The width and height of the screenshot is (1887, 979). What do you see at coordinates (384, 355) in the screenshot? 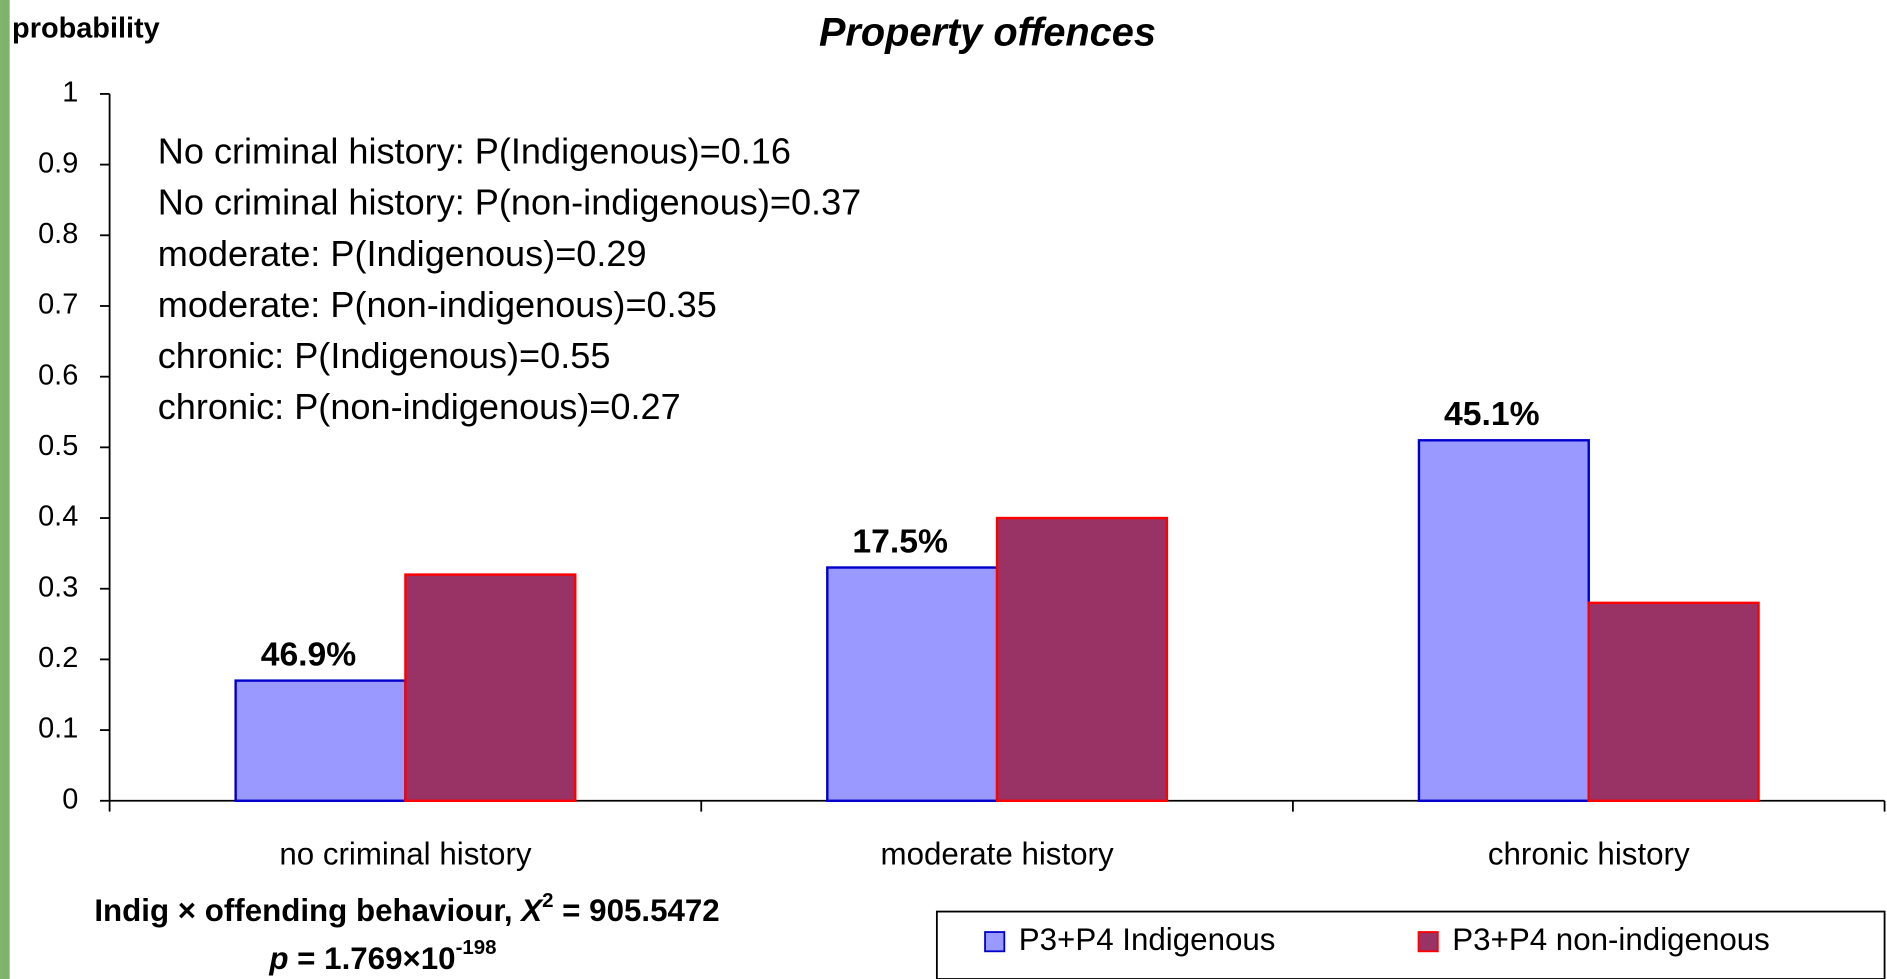
I see `annotation-line: chronic: P(Indigenous)=0.55` at bounding box center [384, 355].